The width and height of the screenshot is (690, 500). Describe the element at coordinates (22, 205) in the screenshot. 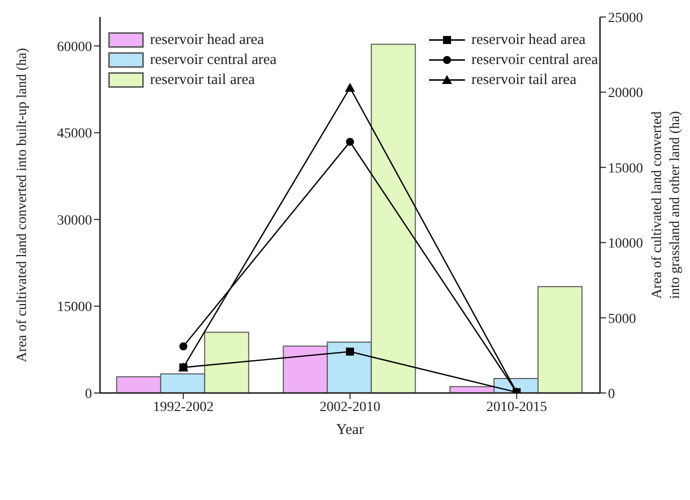

I see `y-axis-title: Area of cultivated land converted into built-up land (ha)` at that location.